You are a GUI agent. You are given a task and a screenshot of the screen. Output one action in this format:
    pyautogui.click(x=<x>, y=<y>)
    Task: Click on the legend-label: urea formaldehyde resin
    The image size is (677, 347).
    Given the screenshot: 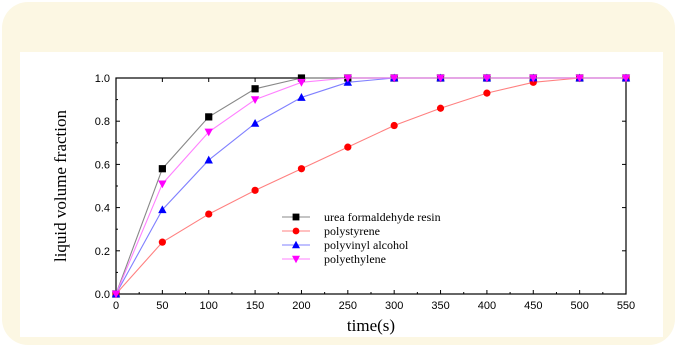 What is the action you would take?
    pyautogui.click(x=382, y=217)
    